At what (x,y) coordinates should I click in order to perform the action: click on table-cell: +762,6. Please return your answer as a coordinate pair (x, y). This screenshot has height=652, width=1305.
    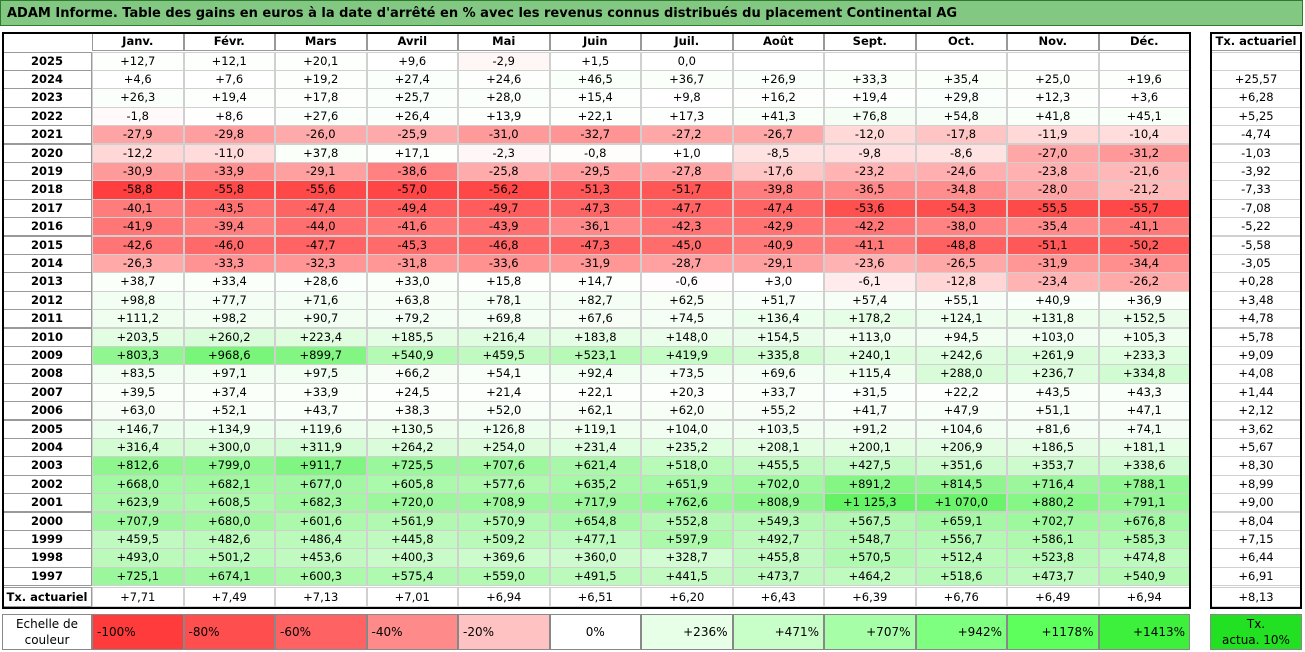
    Looking at the image, I should click on (687, 503).